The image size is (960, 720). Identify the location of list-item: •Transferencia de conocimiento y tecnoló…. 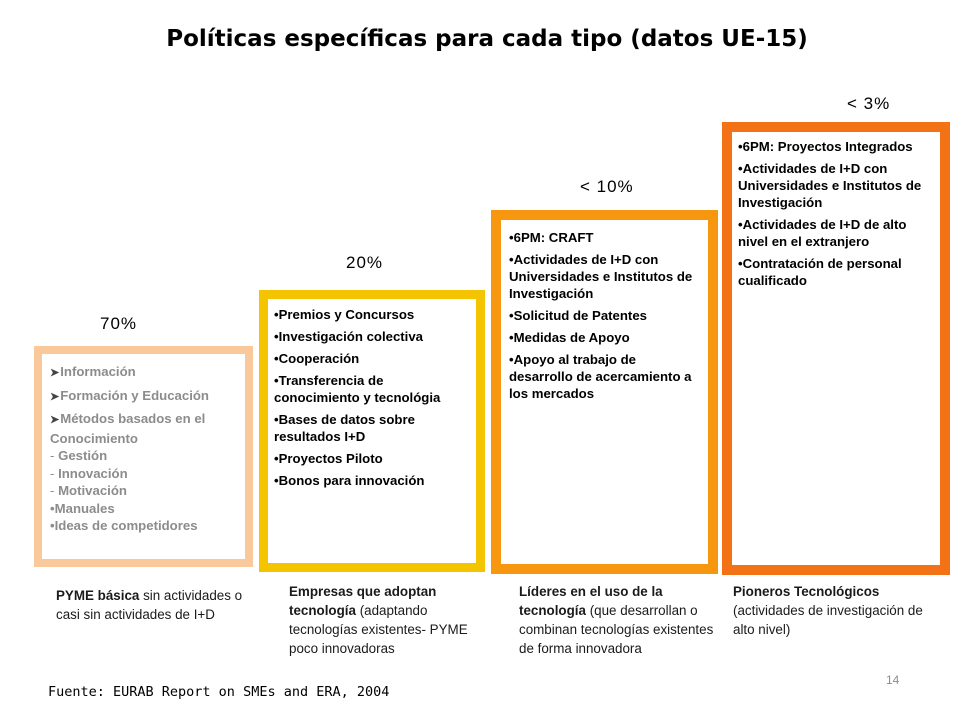
(357, 389).